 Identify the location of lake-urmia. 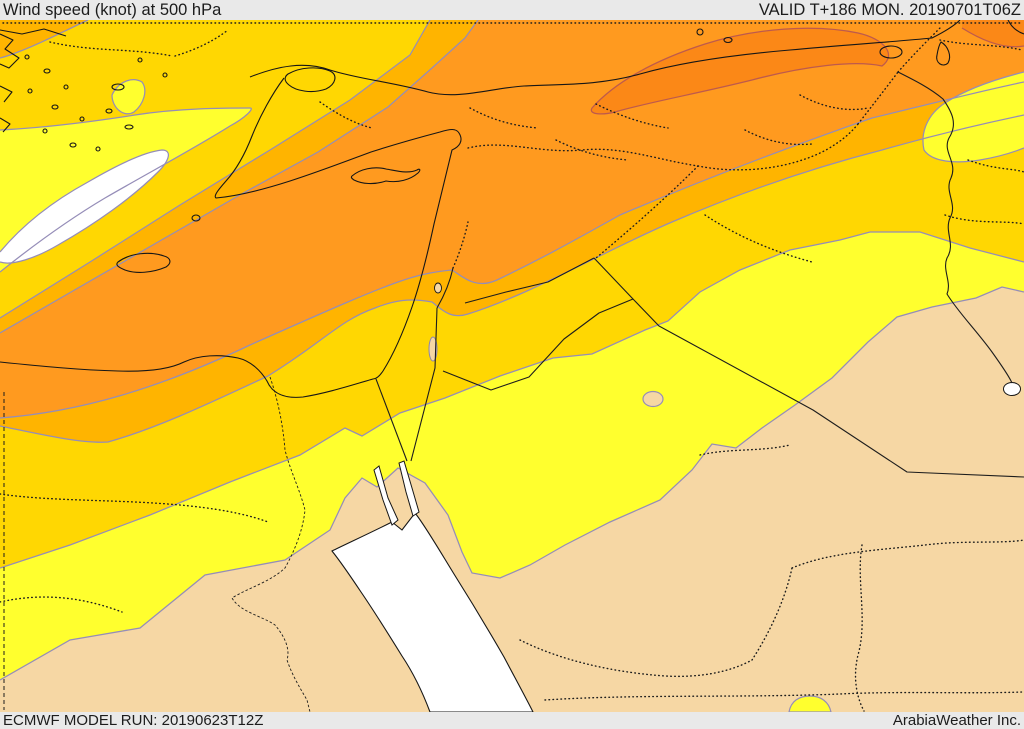
(943, 53).